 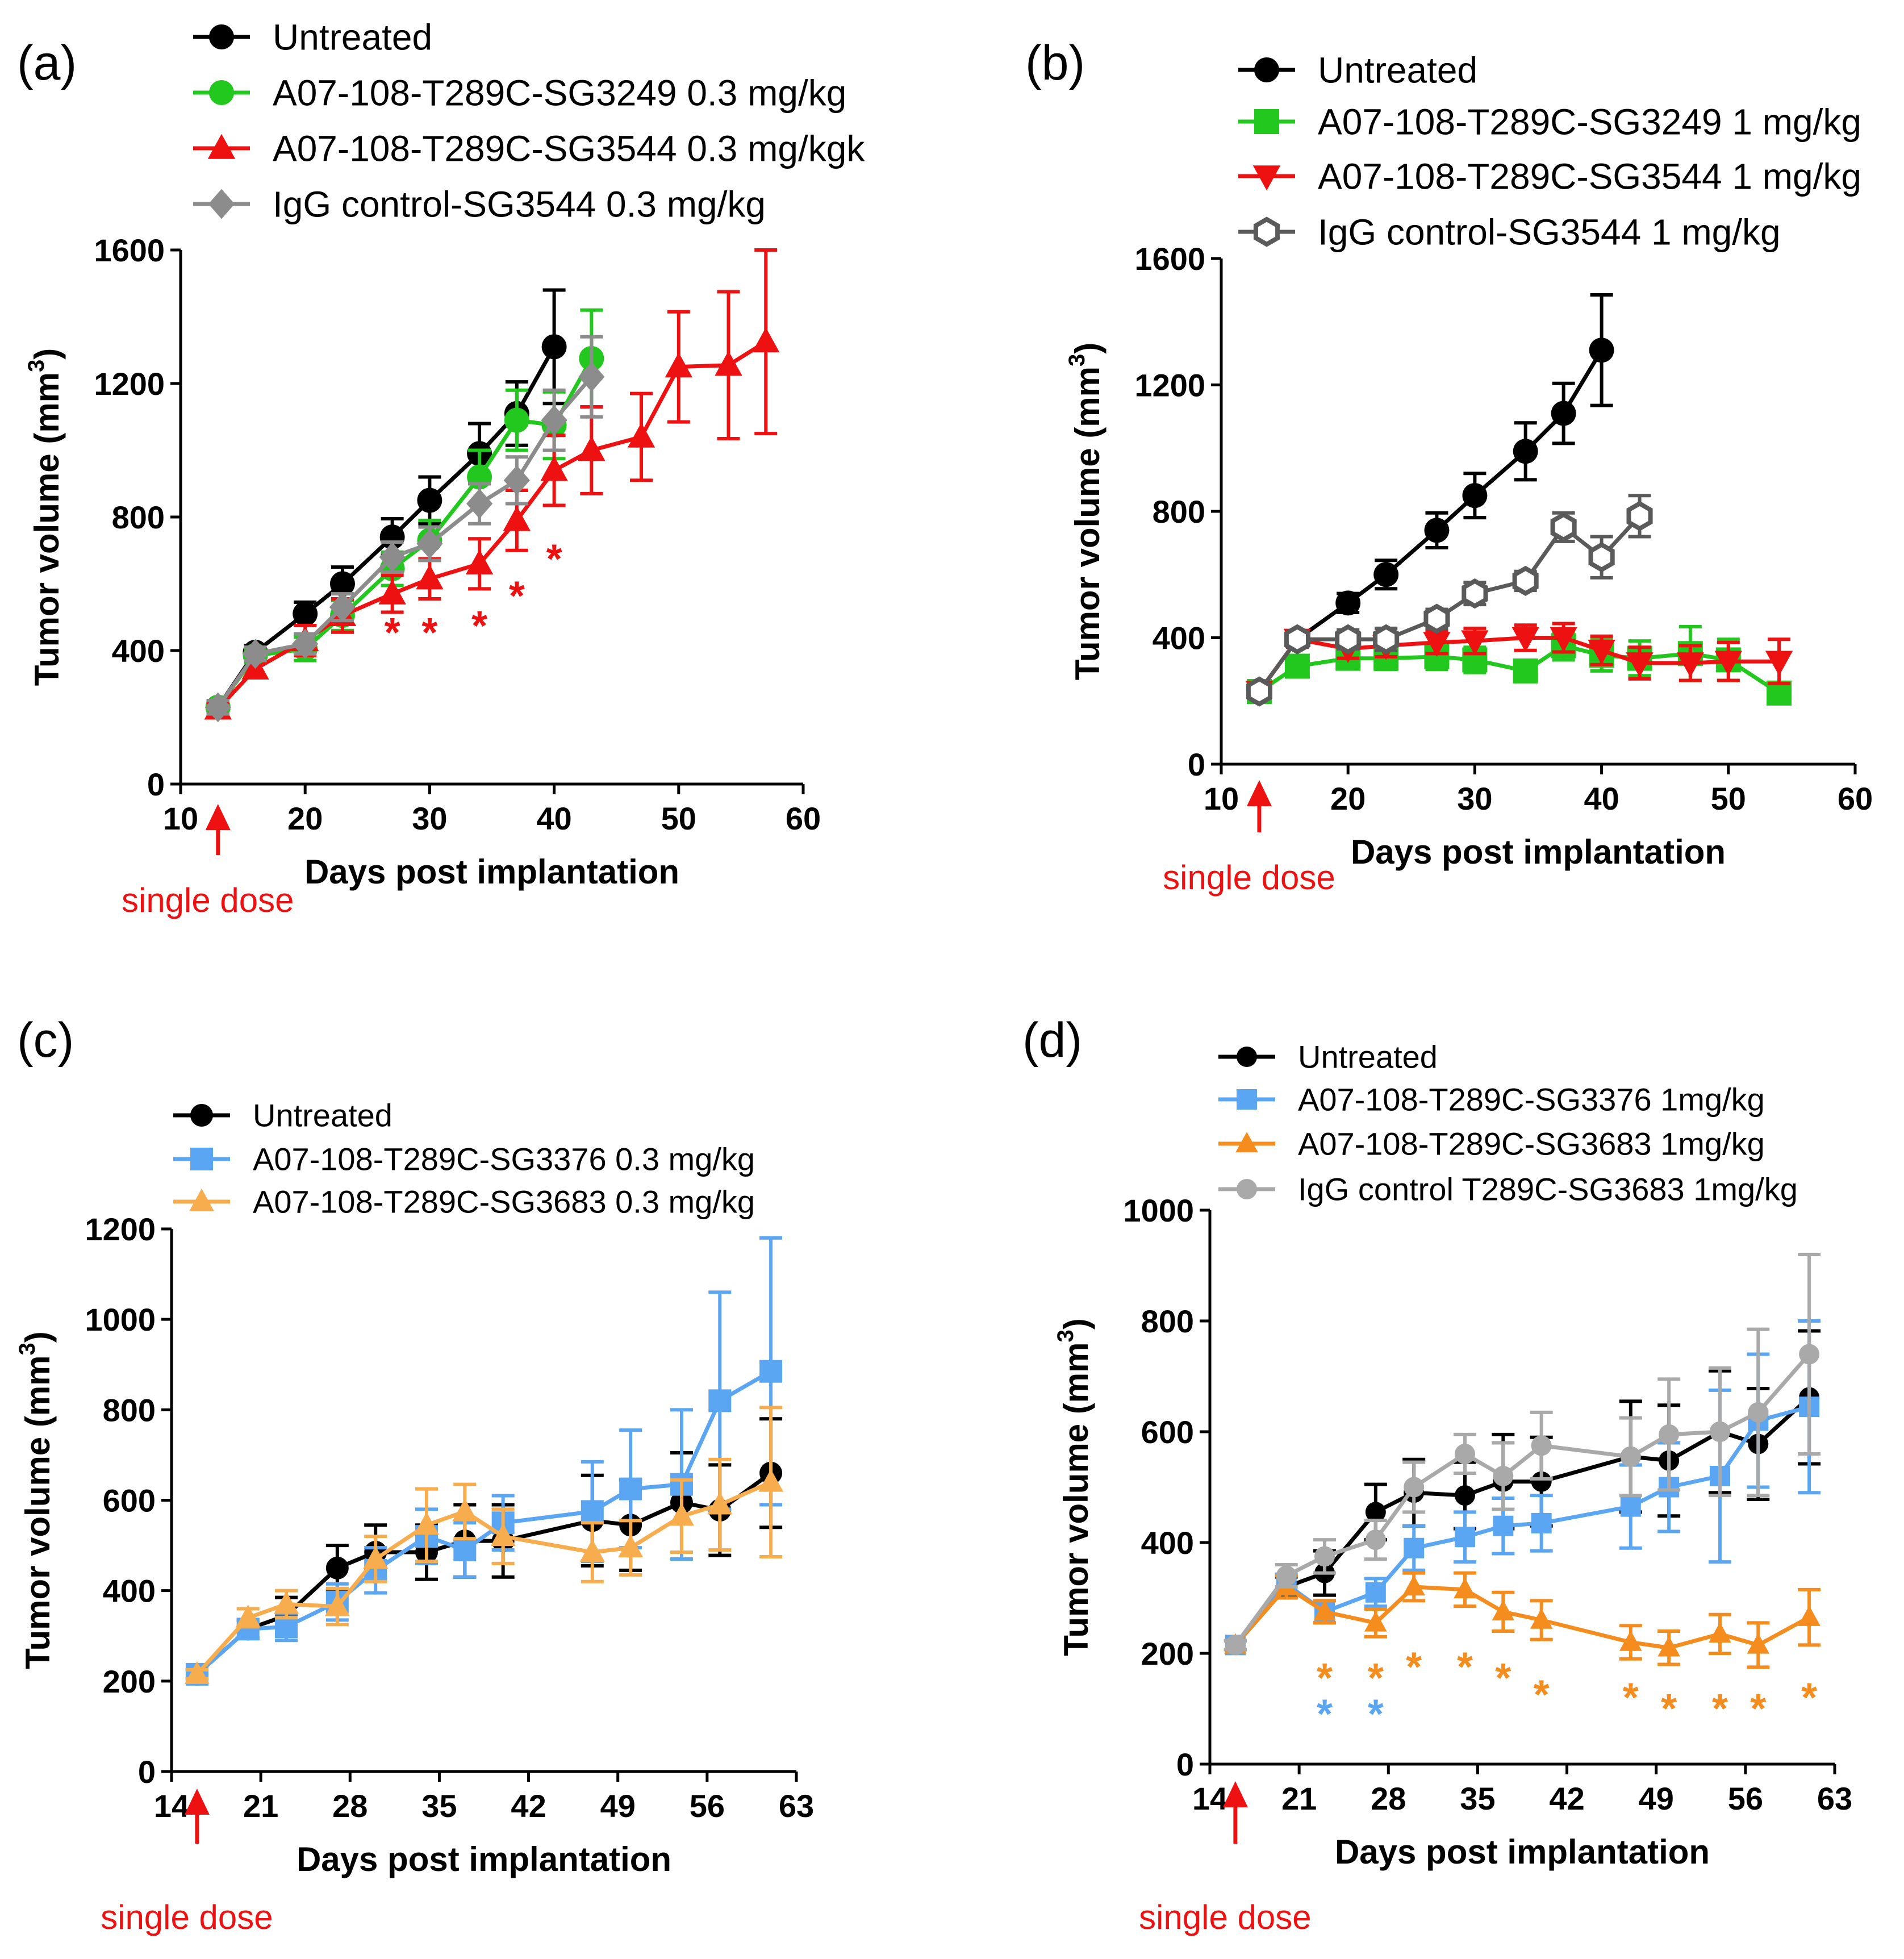 What do you see at coordinates (679, 818) in the screenshot?
I see `x-tick-label: 50` at bounding box center [679, 818].